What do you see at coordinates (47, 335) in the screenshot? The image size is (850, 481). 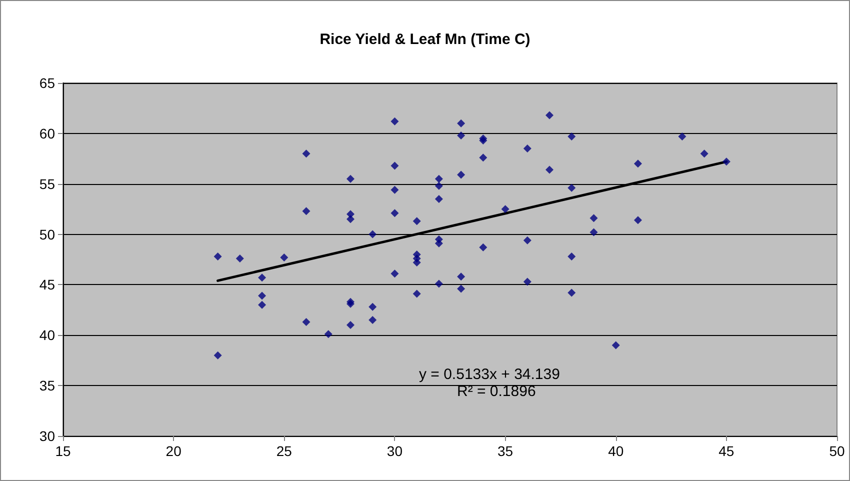 I see `y-tick-label: 40` at bounding box center [47, 335].